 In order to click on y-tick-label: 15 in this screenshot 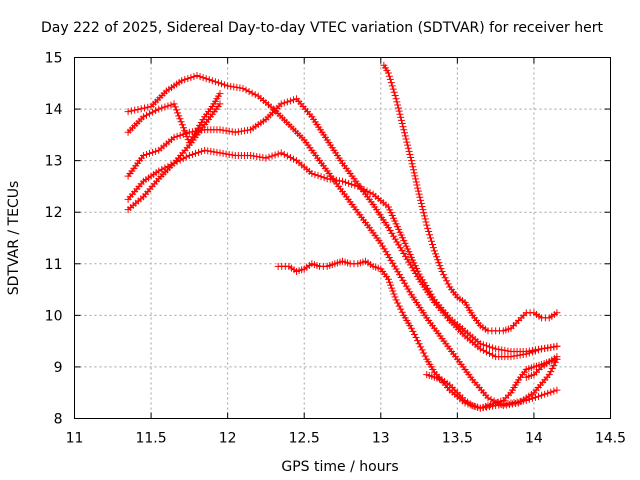, I will do `click(54, 59)`.